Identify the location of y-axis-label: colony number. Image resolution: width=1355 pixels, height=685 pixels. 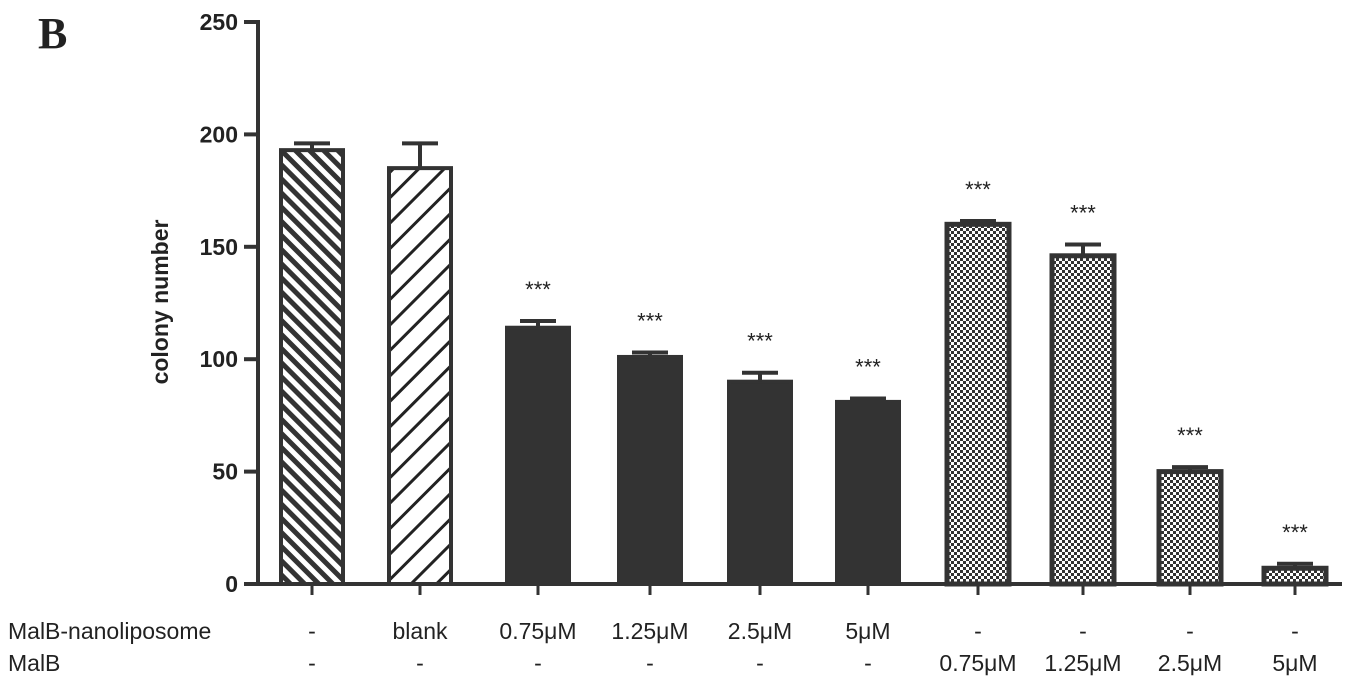
(160, 302).